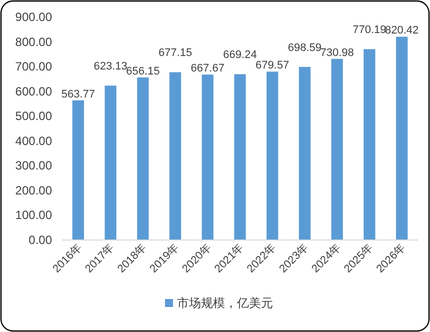 This screenshot has height=332, width=430. What do you see at coordinates (33, 91) in the screenshot?
I see `y-tick-label: 600.00` at bounding box center [33, 91].